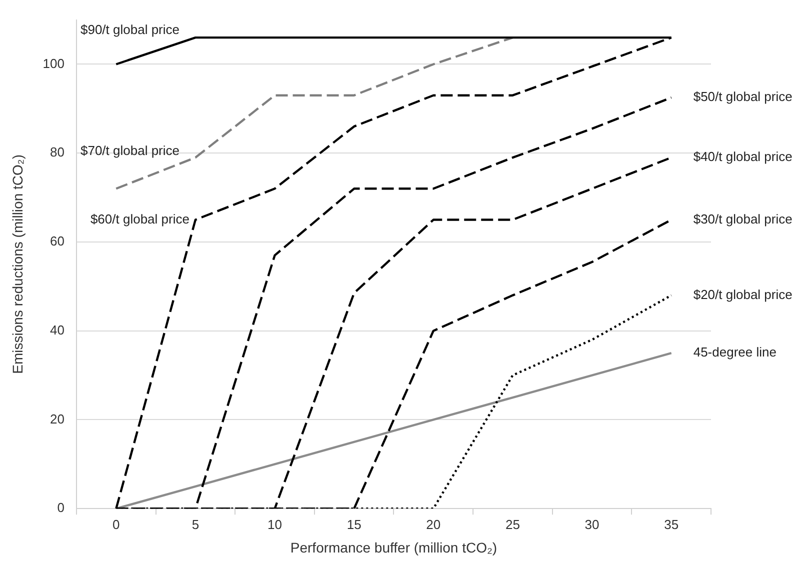  What do you see at coordinates (57, 152) in the screenshot?
I see `y-tick-label: 80` at bounding box center [57, 152].